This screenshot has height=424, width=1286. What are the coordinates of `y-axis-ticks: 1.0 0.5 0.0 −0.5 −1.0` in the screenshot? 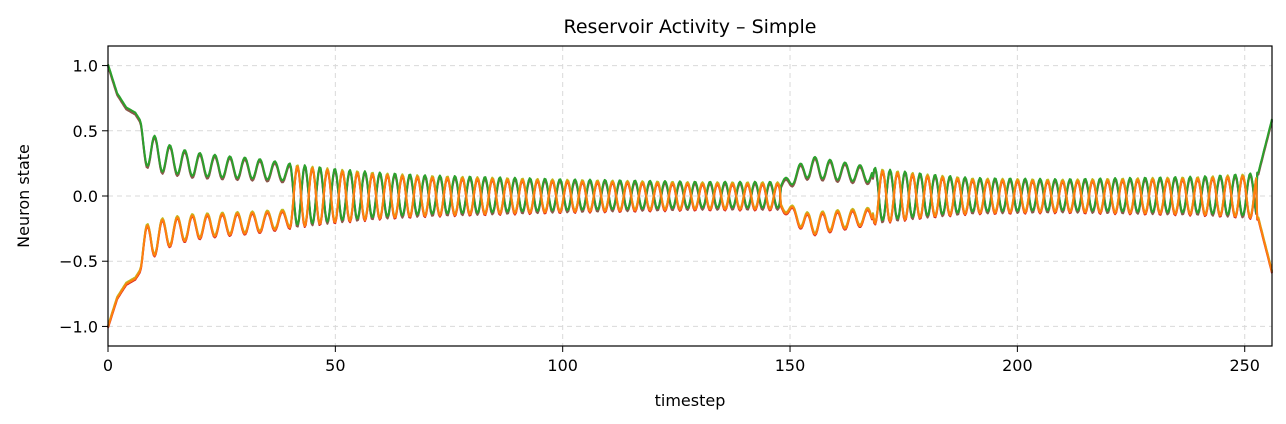 It's located at (83, 196).